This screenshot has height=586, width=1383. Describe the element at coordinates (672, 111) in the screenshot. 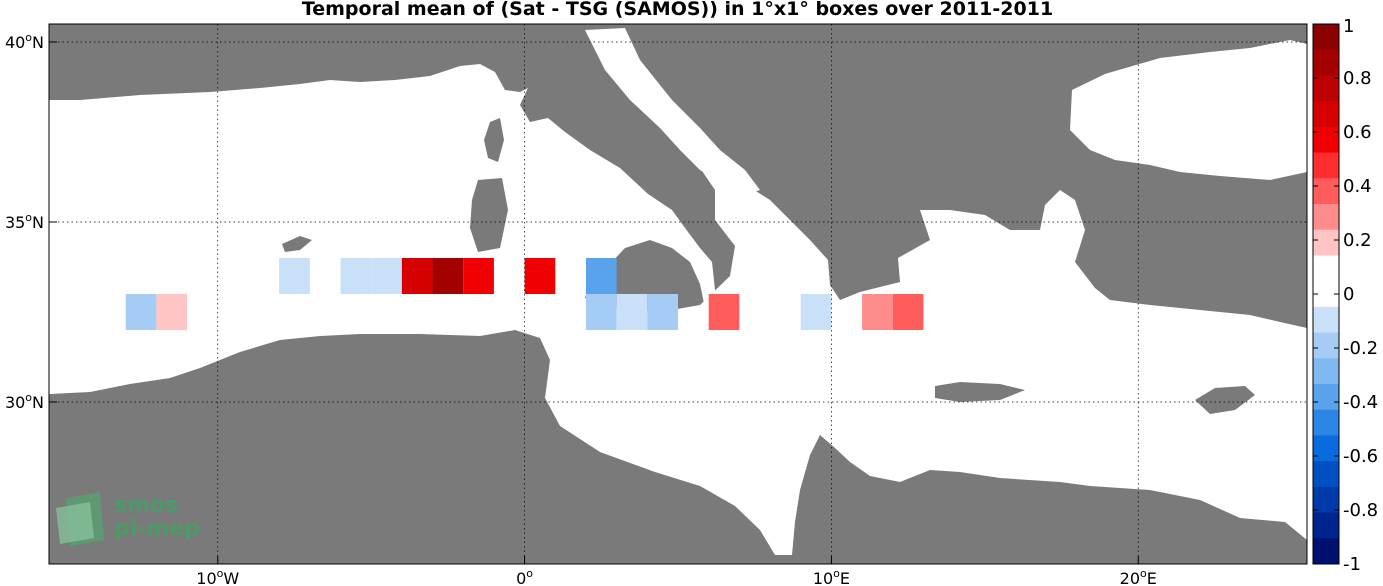

I see `adriatic-sea` at that location.